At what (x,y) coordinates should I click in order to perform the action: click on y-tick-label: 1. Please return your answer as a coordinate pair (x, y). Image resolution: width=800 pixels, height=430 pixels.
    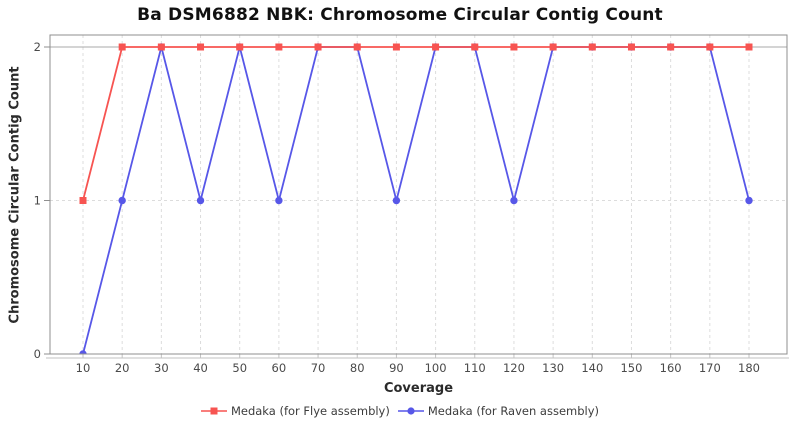
    Looking at the image, I should click on (37, 201).